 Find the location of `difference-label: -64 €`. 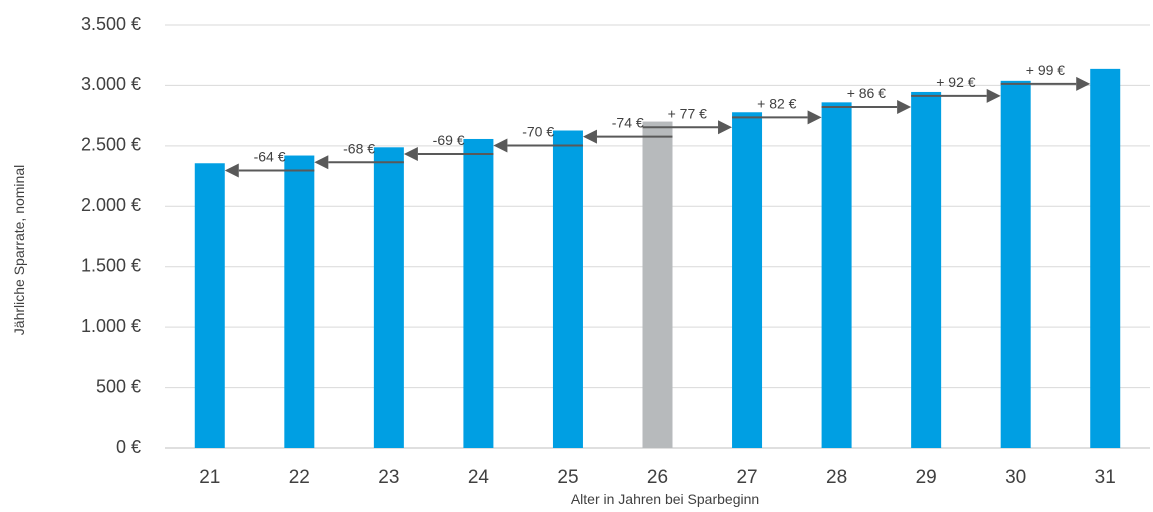

difference-label: -64 € is located at coordinates (270, 157).